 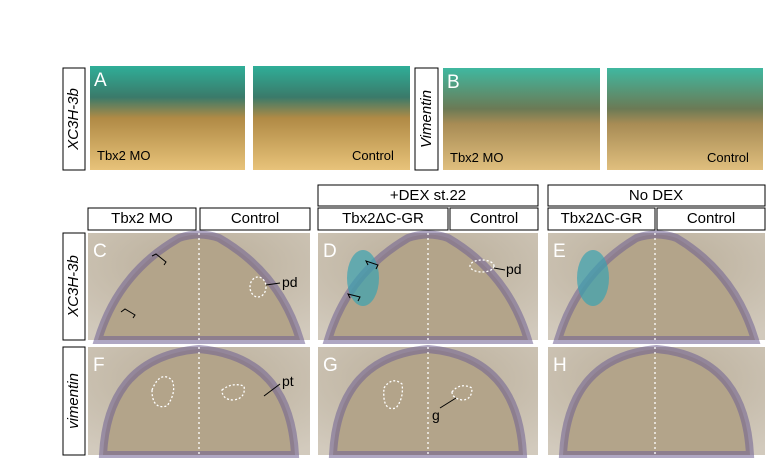 I want to click on row-label: Vimentin, so click(x=426, y=119).